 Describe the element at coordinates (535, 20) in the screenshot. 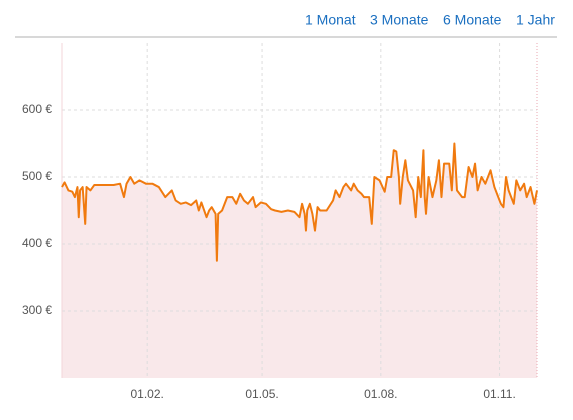

I see `range-link: 1 Jahr` at that location.